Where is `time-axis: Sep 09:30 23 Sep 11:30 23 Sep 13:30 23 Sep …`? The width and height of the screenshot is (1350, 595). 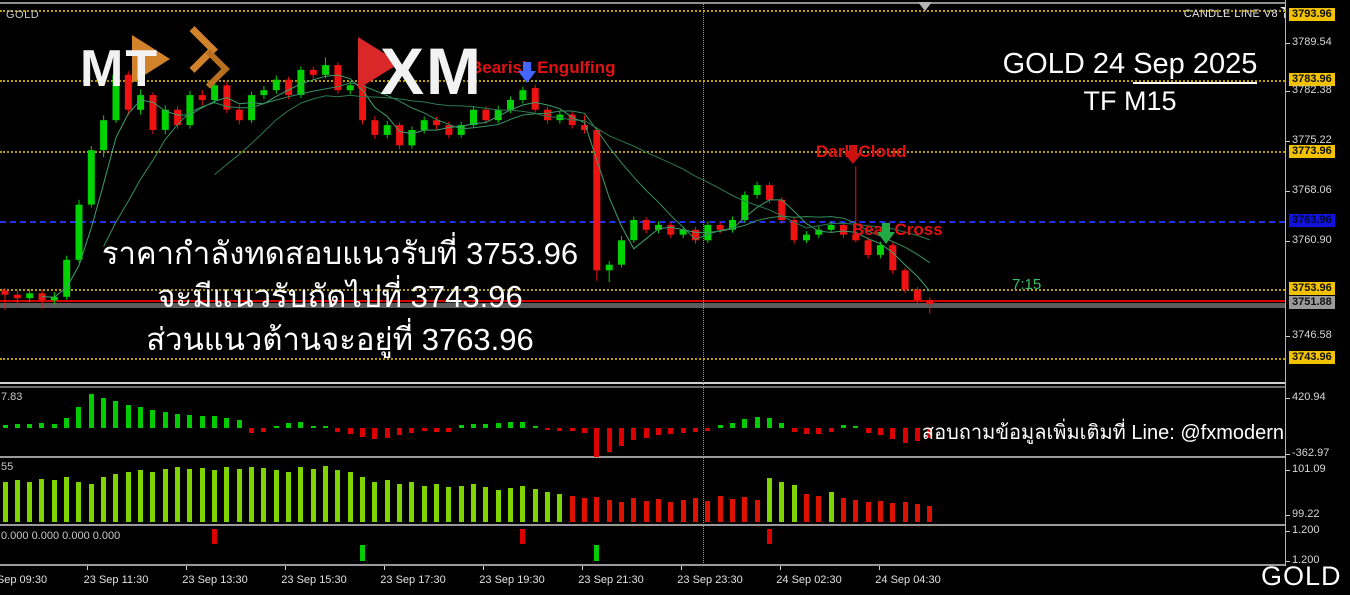
time-axis: Sep 09:30 23 Sep 11:30 23 Sep 13:30 23 Sep … is located at coordinates (675, 580).